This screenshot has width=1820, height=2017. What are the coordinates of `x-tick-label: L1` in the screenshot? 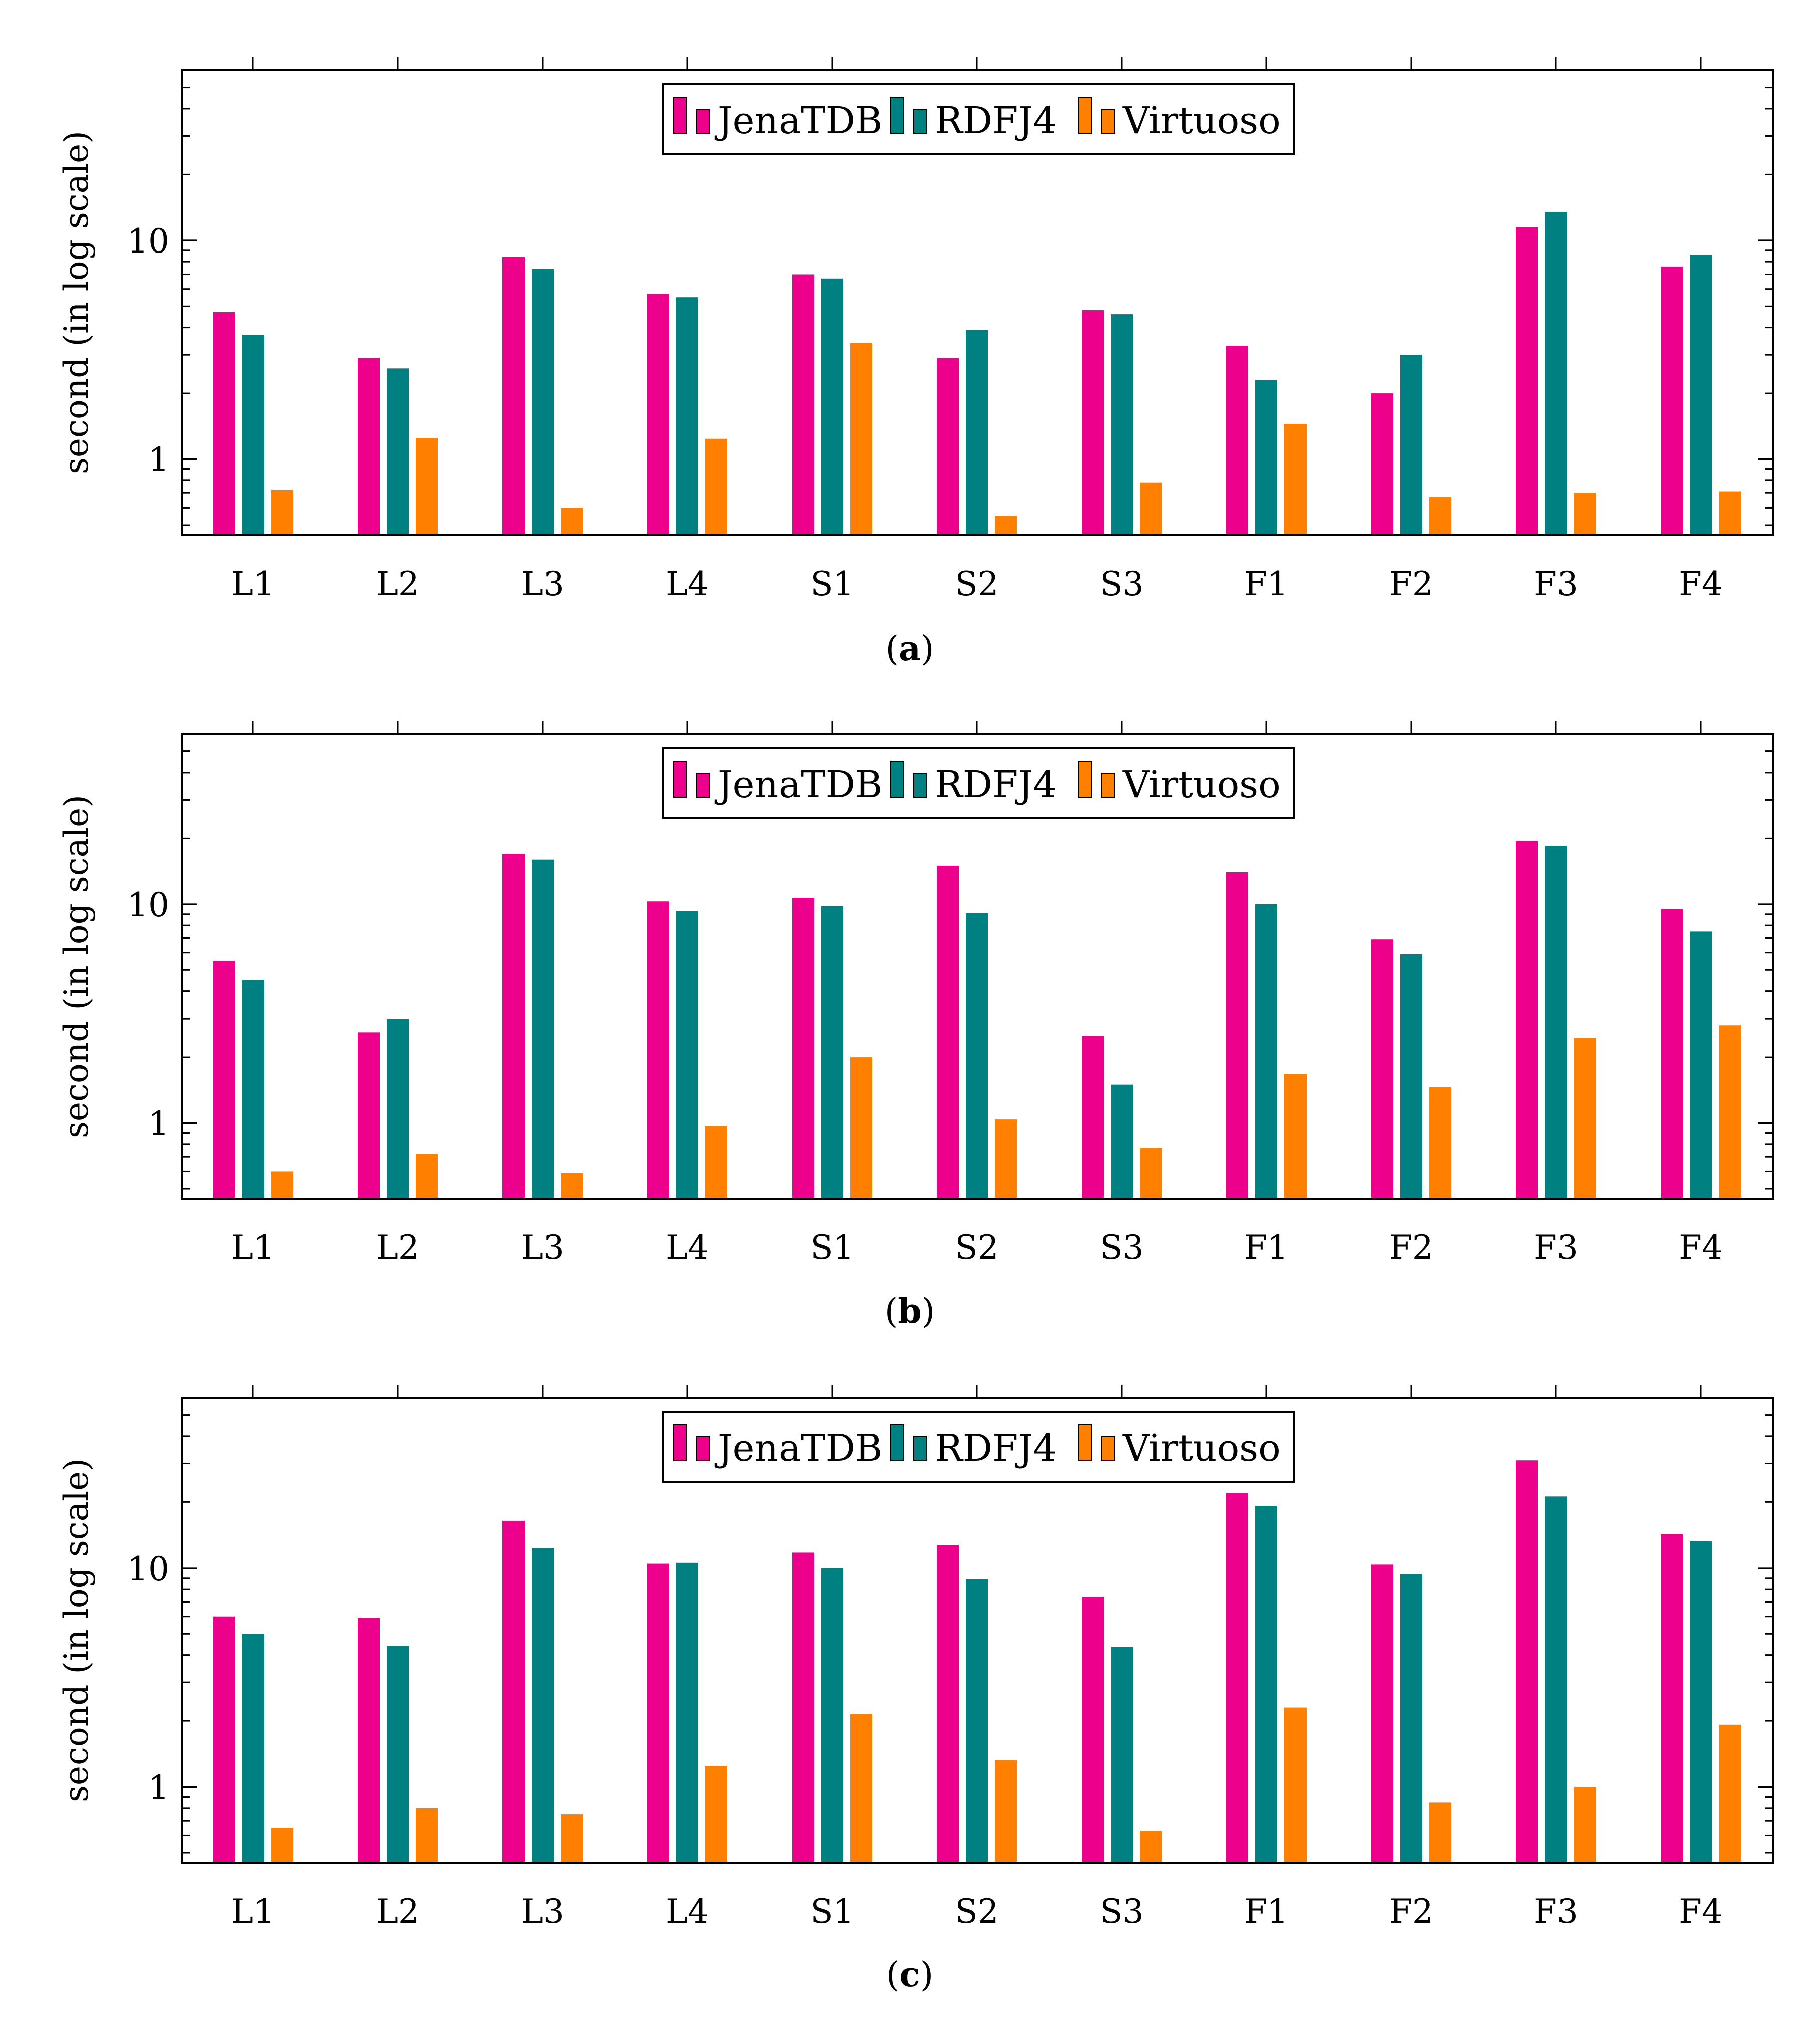 It's located at (253, 1247).